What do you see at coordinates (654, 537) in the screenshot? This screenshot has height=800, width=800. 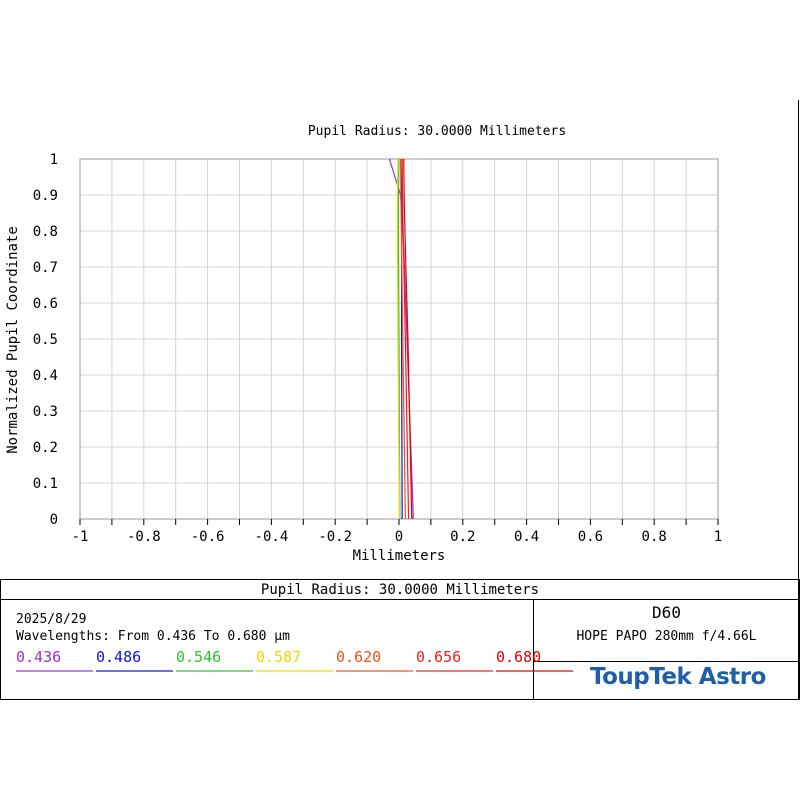 I see `x-tick-label: 0.8` at bounding box center [654, 537].